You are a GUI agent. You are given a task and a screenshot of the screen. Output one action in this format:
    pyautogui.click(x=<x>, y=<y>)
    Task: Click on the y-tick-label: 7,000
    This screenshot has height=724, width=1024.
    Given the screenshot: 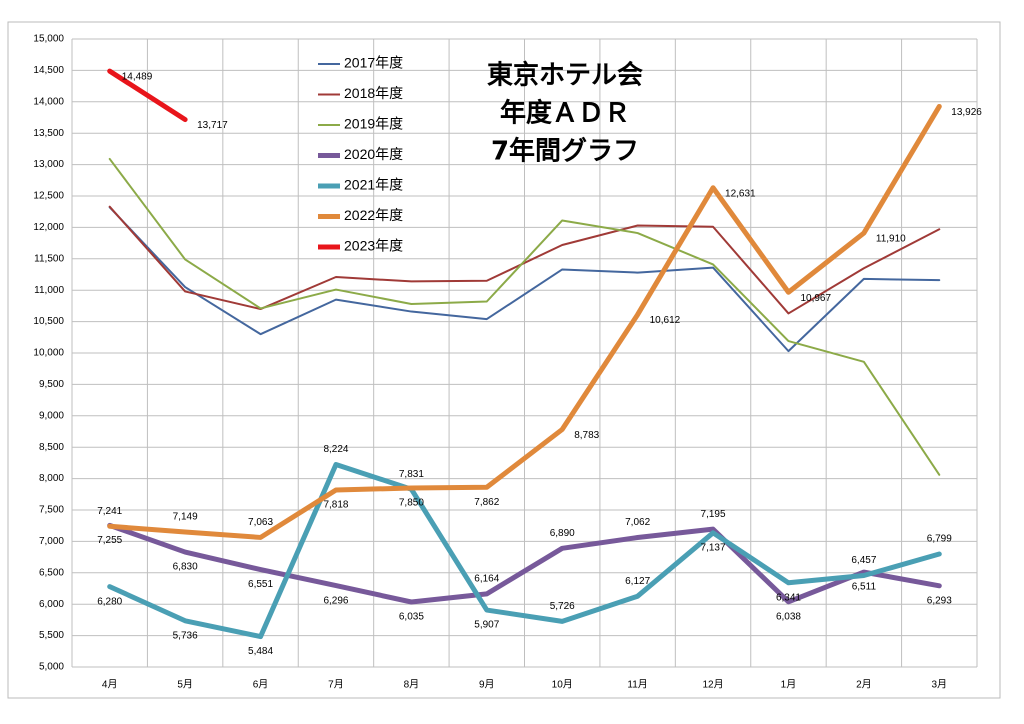 What is the action you would take?
    pyautogui.click(x=51, y=541)
    